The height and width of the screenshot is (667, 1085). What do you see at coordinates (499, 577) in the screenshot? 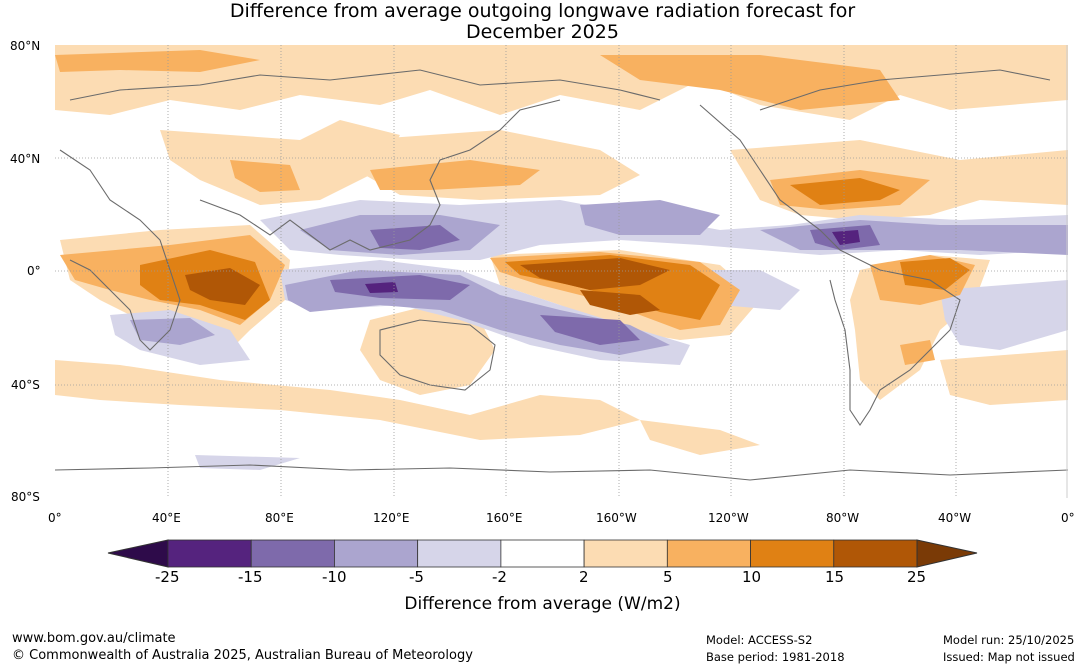
I see `colorbar-tick: -2` at bounding box center [499, 577].